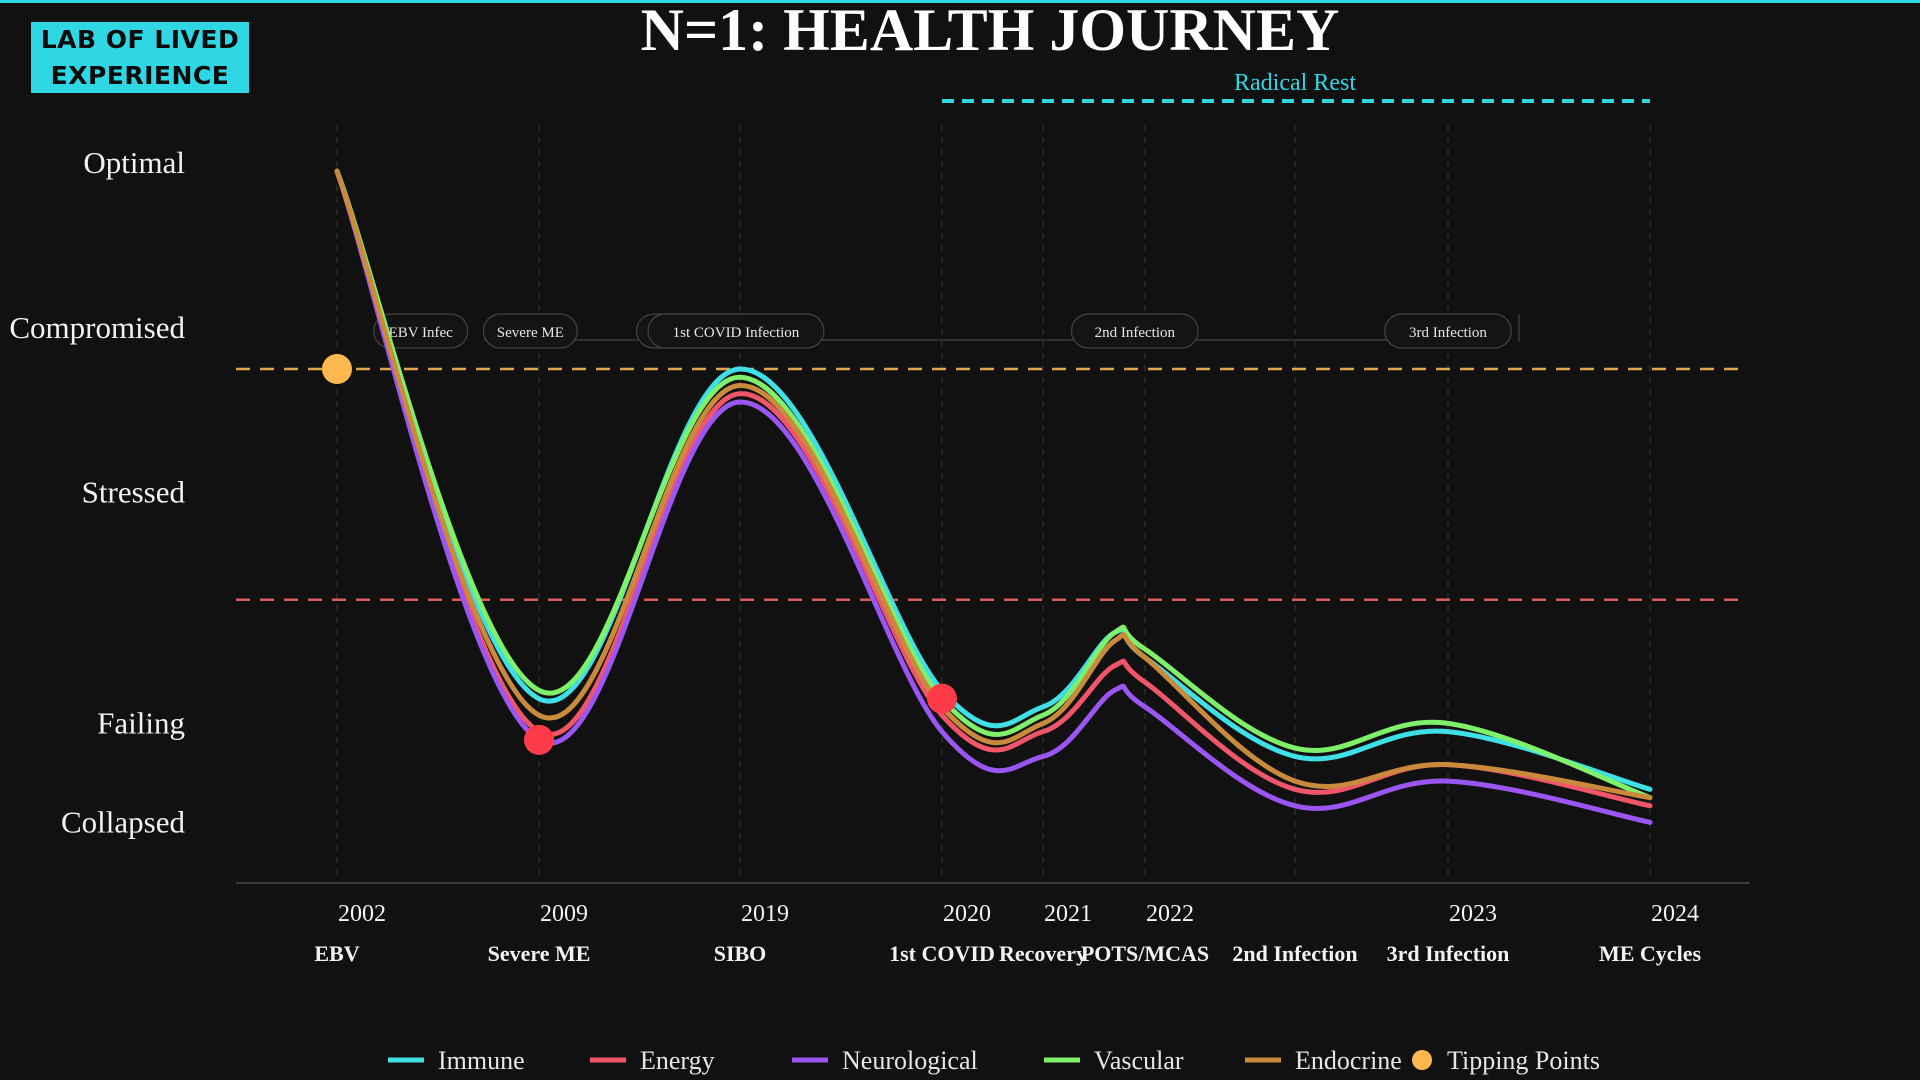 The image size is (1920, 1080). I want to click on legend-item-vascular: Vascular, so click(1114, 1060).